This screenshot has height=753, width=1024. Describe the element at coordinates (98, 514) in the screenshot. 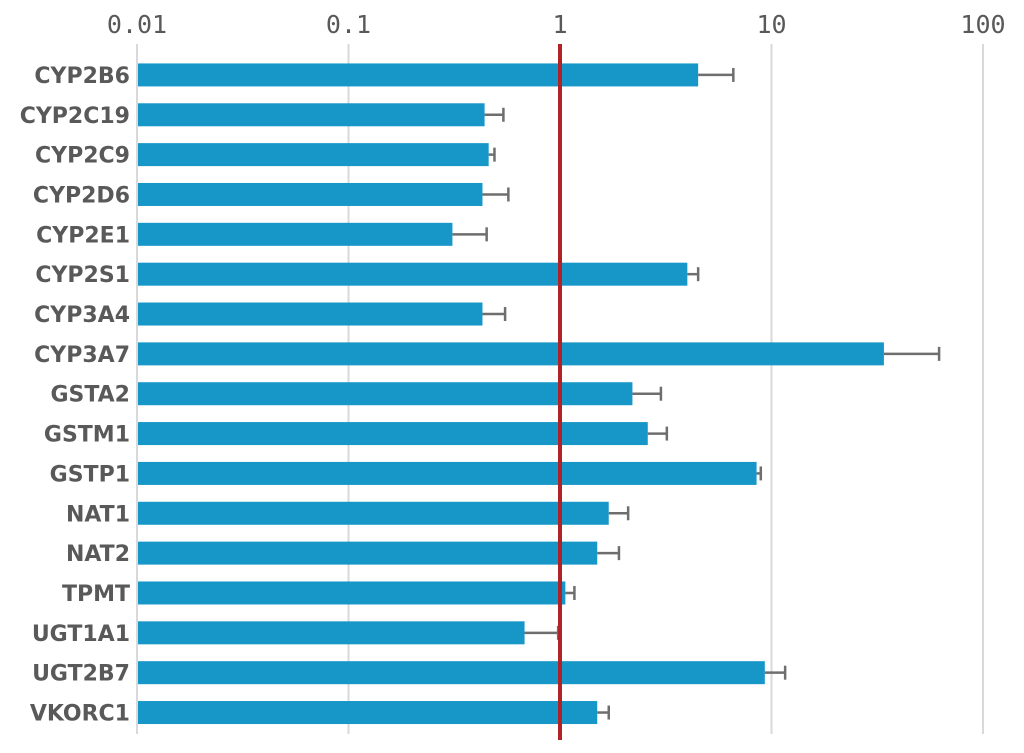

I see `category-label-nat1: NAT1` at that location.